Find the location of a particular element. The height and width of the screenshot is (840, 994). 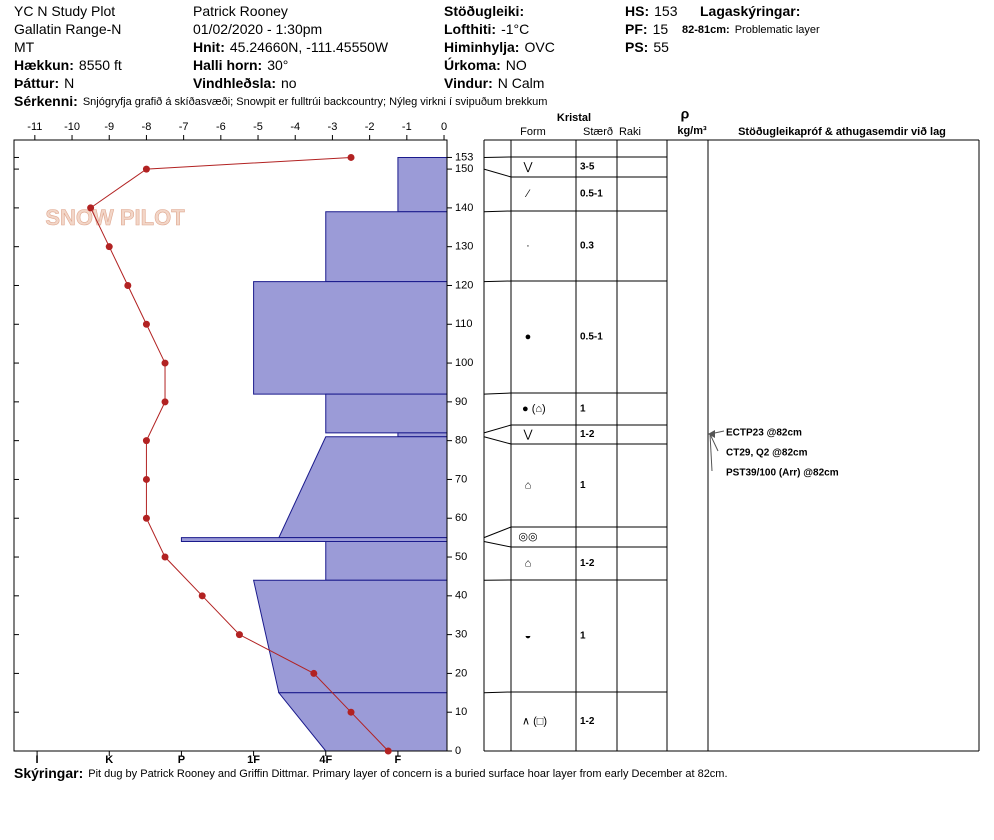

hardness-tick-label: I is located at coordinates (37, 760).